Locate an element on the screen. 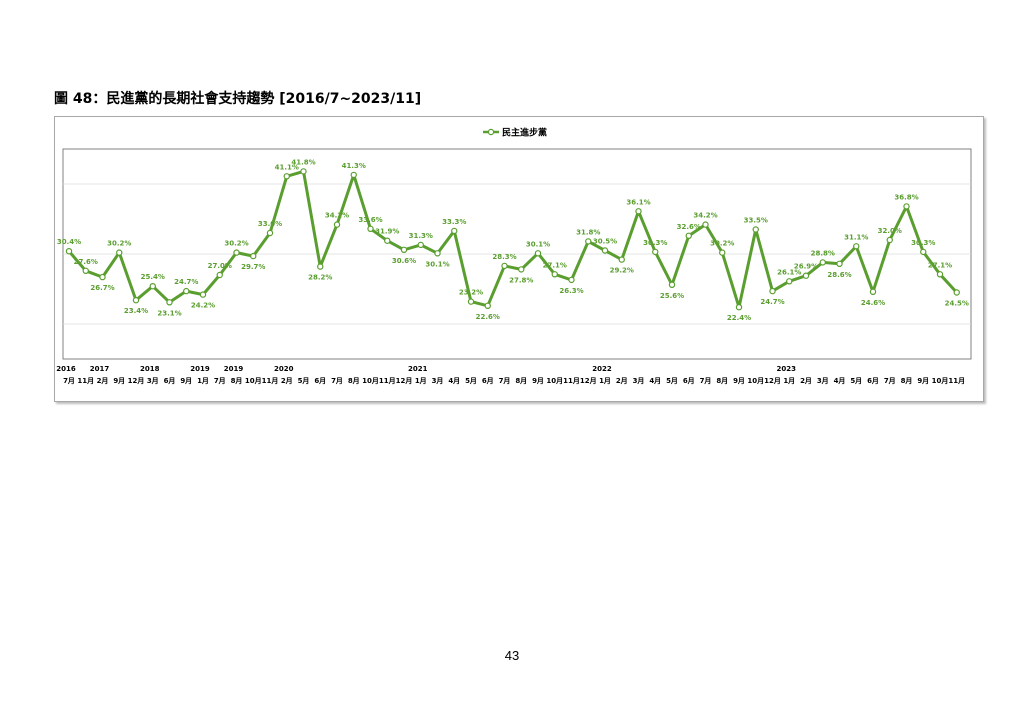  data-label: 30.3% is located at coordinates (923, 243).